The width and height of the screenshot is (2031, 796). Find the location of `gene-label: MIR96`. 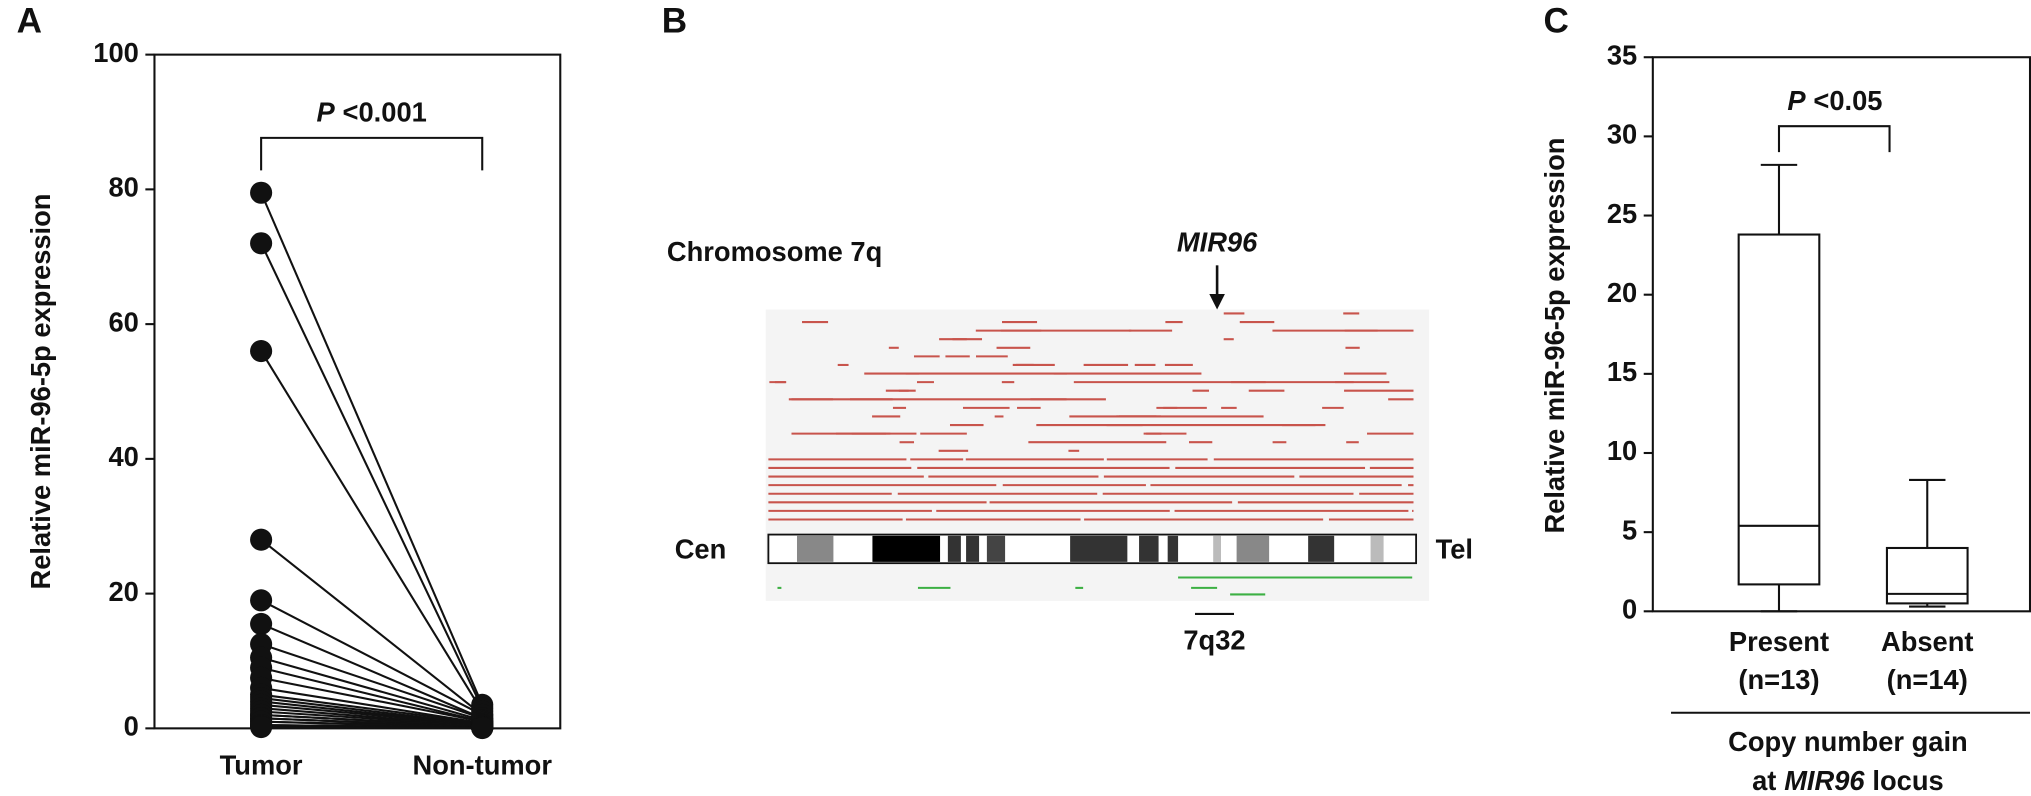

gene-label: MIR96 is located at coordinates (1217, 242).